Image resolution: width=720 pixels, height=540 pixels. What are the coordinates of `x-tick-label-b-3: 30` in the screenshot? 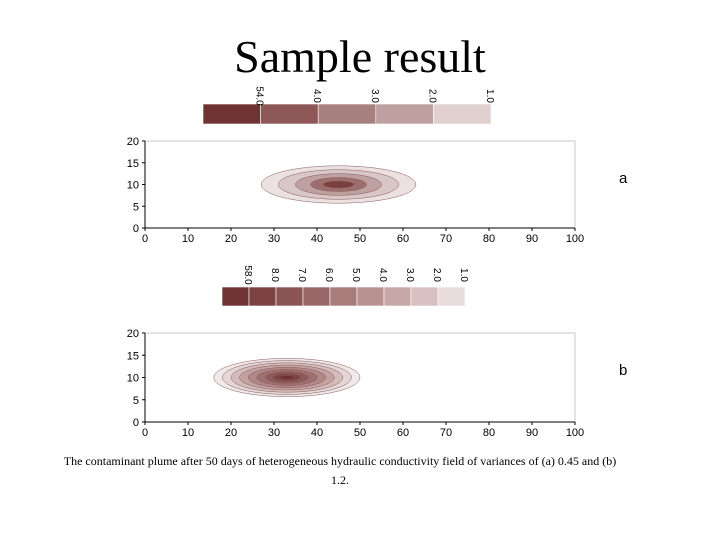 It's located at (274, 433).